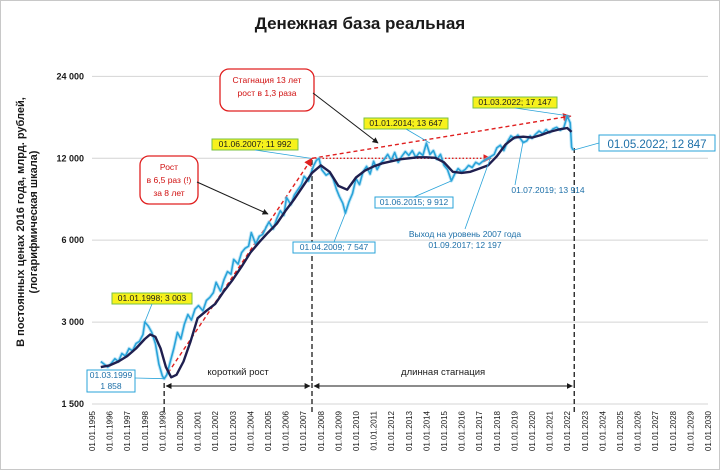  What do you see at coordinates (92, 430) in the screenshot?
I see `x-tick-label: 01.01.1995` at bounding box center [92, 430].